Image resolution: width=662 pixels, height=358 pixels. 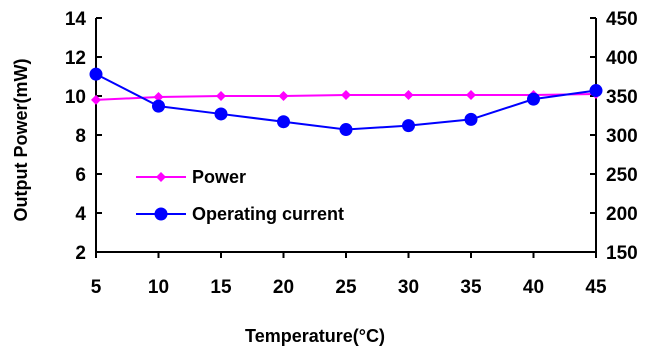 What do you see at coordinates (622, 136) in the screenshot?
I see `y2-tick-label: 300` at bounding box center [622, 136].